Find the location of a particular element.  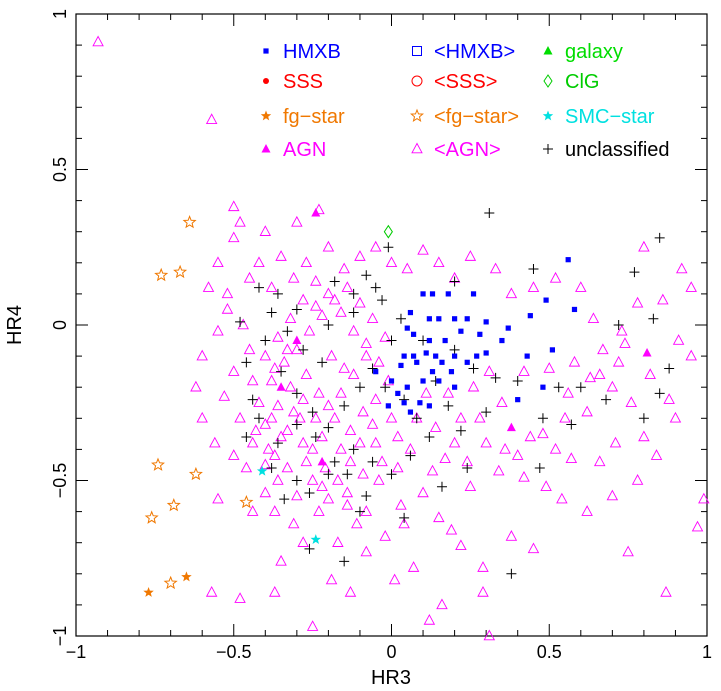

x-axis-title: HR3 is located at coordinates (391, 678).